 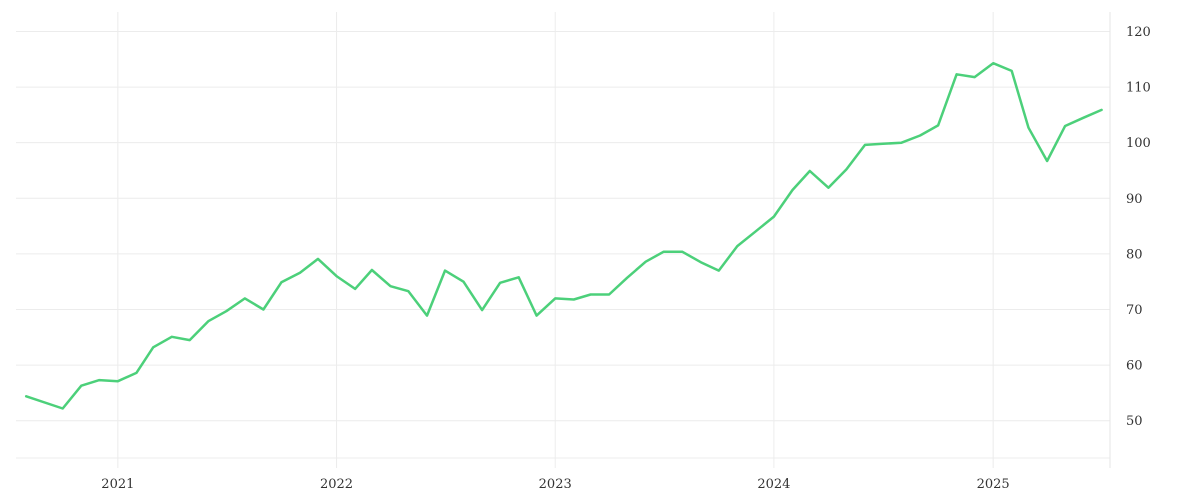 What do you see at coordinates (555, 484) in the screenshot?
I see `x-tick-label: 2023` at bounding box center [555, 484].